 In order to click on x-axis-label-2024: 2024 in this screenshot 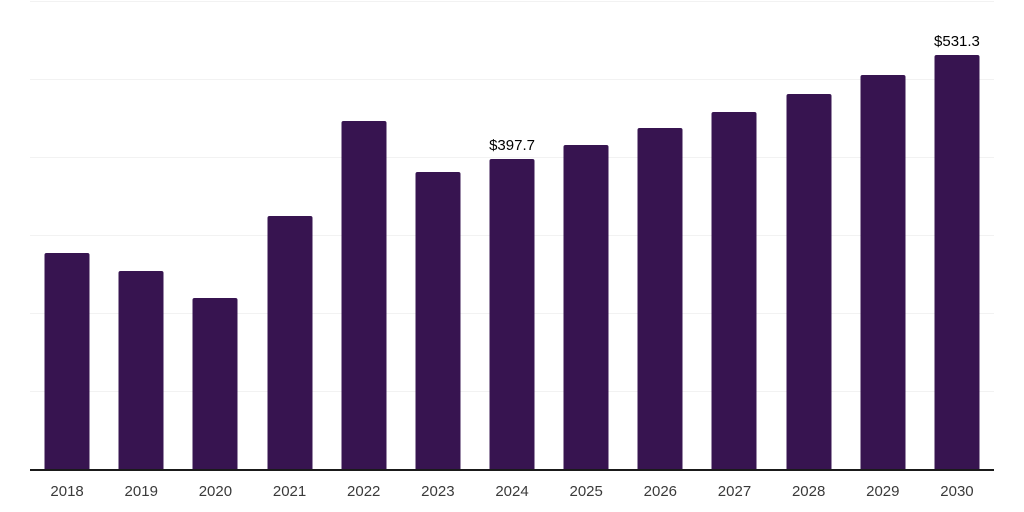, I will do `click(512, 491)`.